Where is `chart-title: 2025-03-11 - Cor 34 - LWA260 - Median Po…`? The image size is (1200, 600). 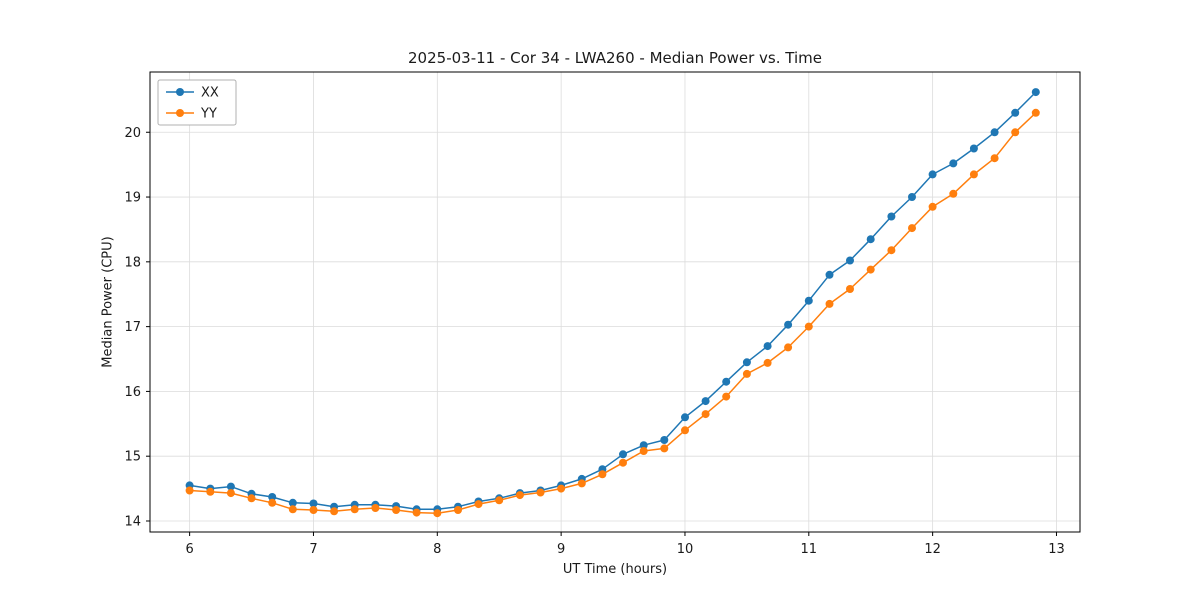
chart-title: 2025-03-11 - Cor 34 - LWA260 - Median Po… is located at coordinates (615, 58).